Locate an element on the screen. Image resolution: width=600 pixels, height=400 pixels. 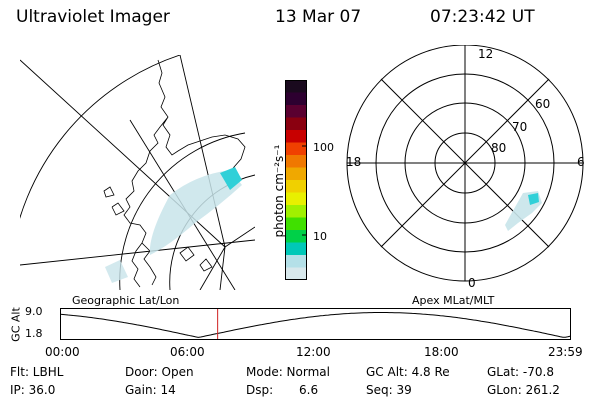
altitude-strip is located at coordinates (315, 324).